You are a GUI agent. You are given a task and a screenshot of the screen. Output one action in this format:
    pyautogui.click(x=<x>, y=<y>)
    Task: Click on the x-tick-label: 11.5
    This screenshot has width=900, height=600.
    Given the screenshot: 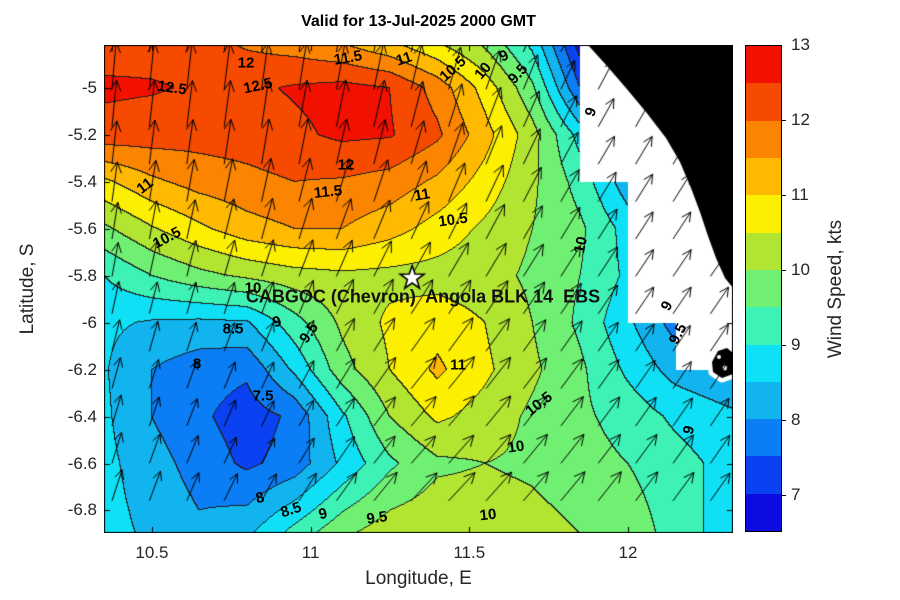 What is the action you would take?
    pyautogui.click(x=469, y=552)
    